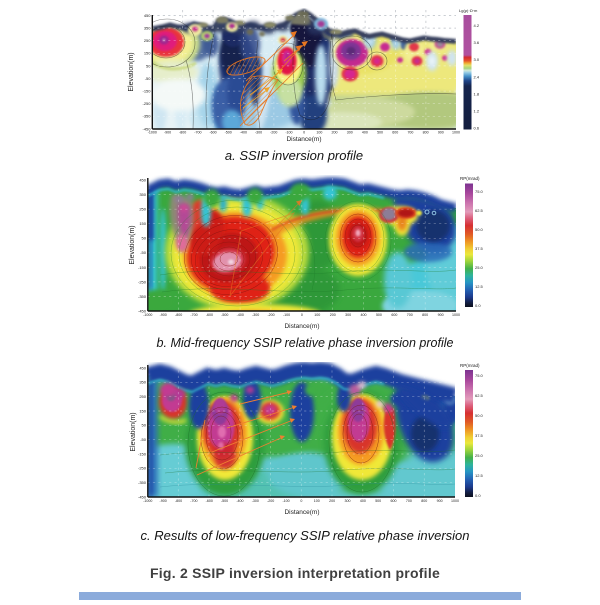 The width and height of the screenshot is (600, 605). What do you see at coordinates (479, 191) in the screenshot?
I see `svg-text: 75.0` at bounding box center [479, 191].